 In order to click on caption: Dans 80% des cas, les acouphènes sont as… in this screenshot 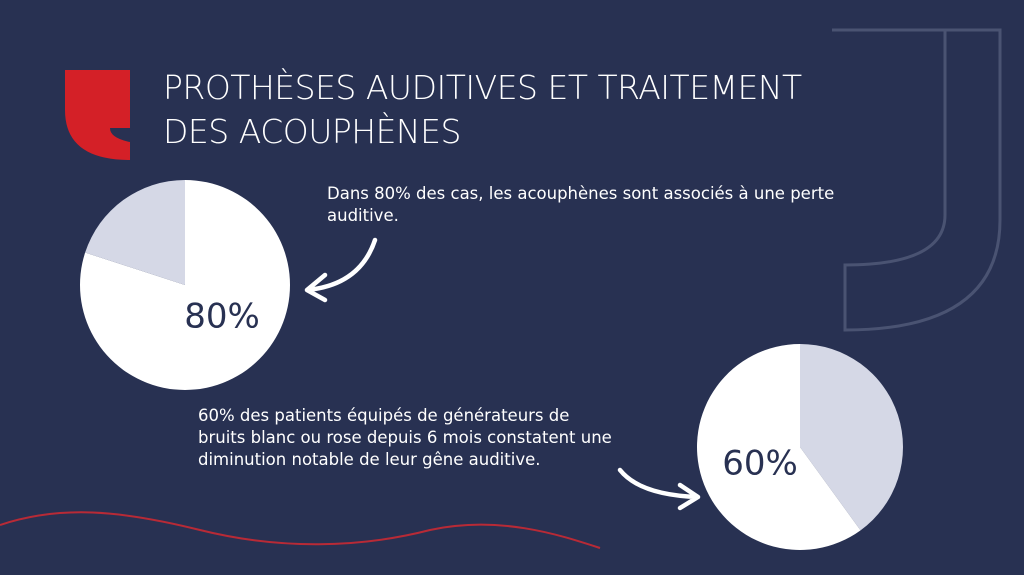, I will do `click(581, 204)`.